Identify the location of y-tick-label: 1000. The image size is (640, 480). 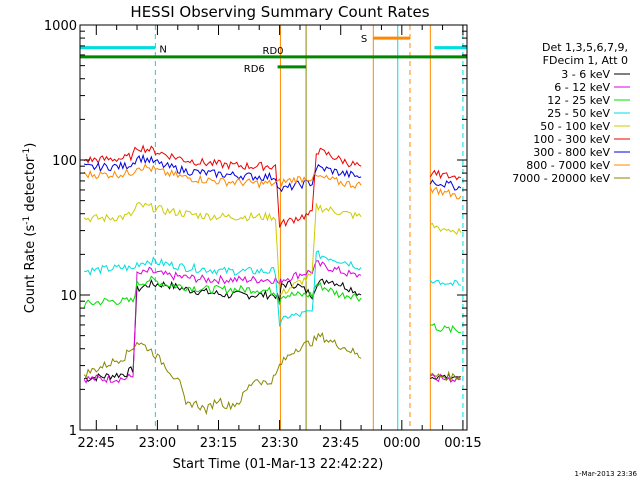
(60, 26).